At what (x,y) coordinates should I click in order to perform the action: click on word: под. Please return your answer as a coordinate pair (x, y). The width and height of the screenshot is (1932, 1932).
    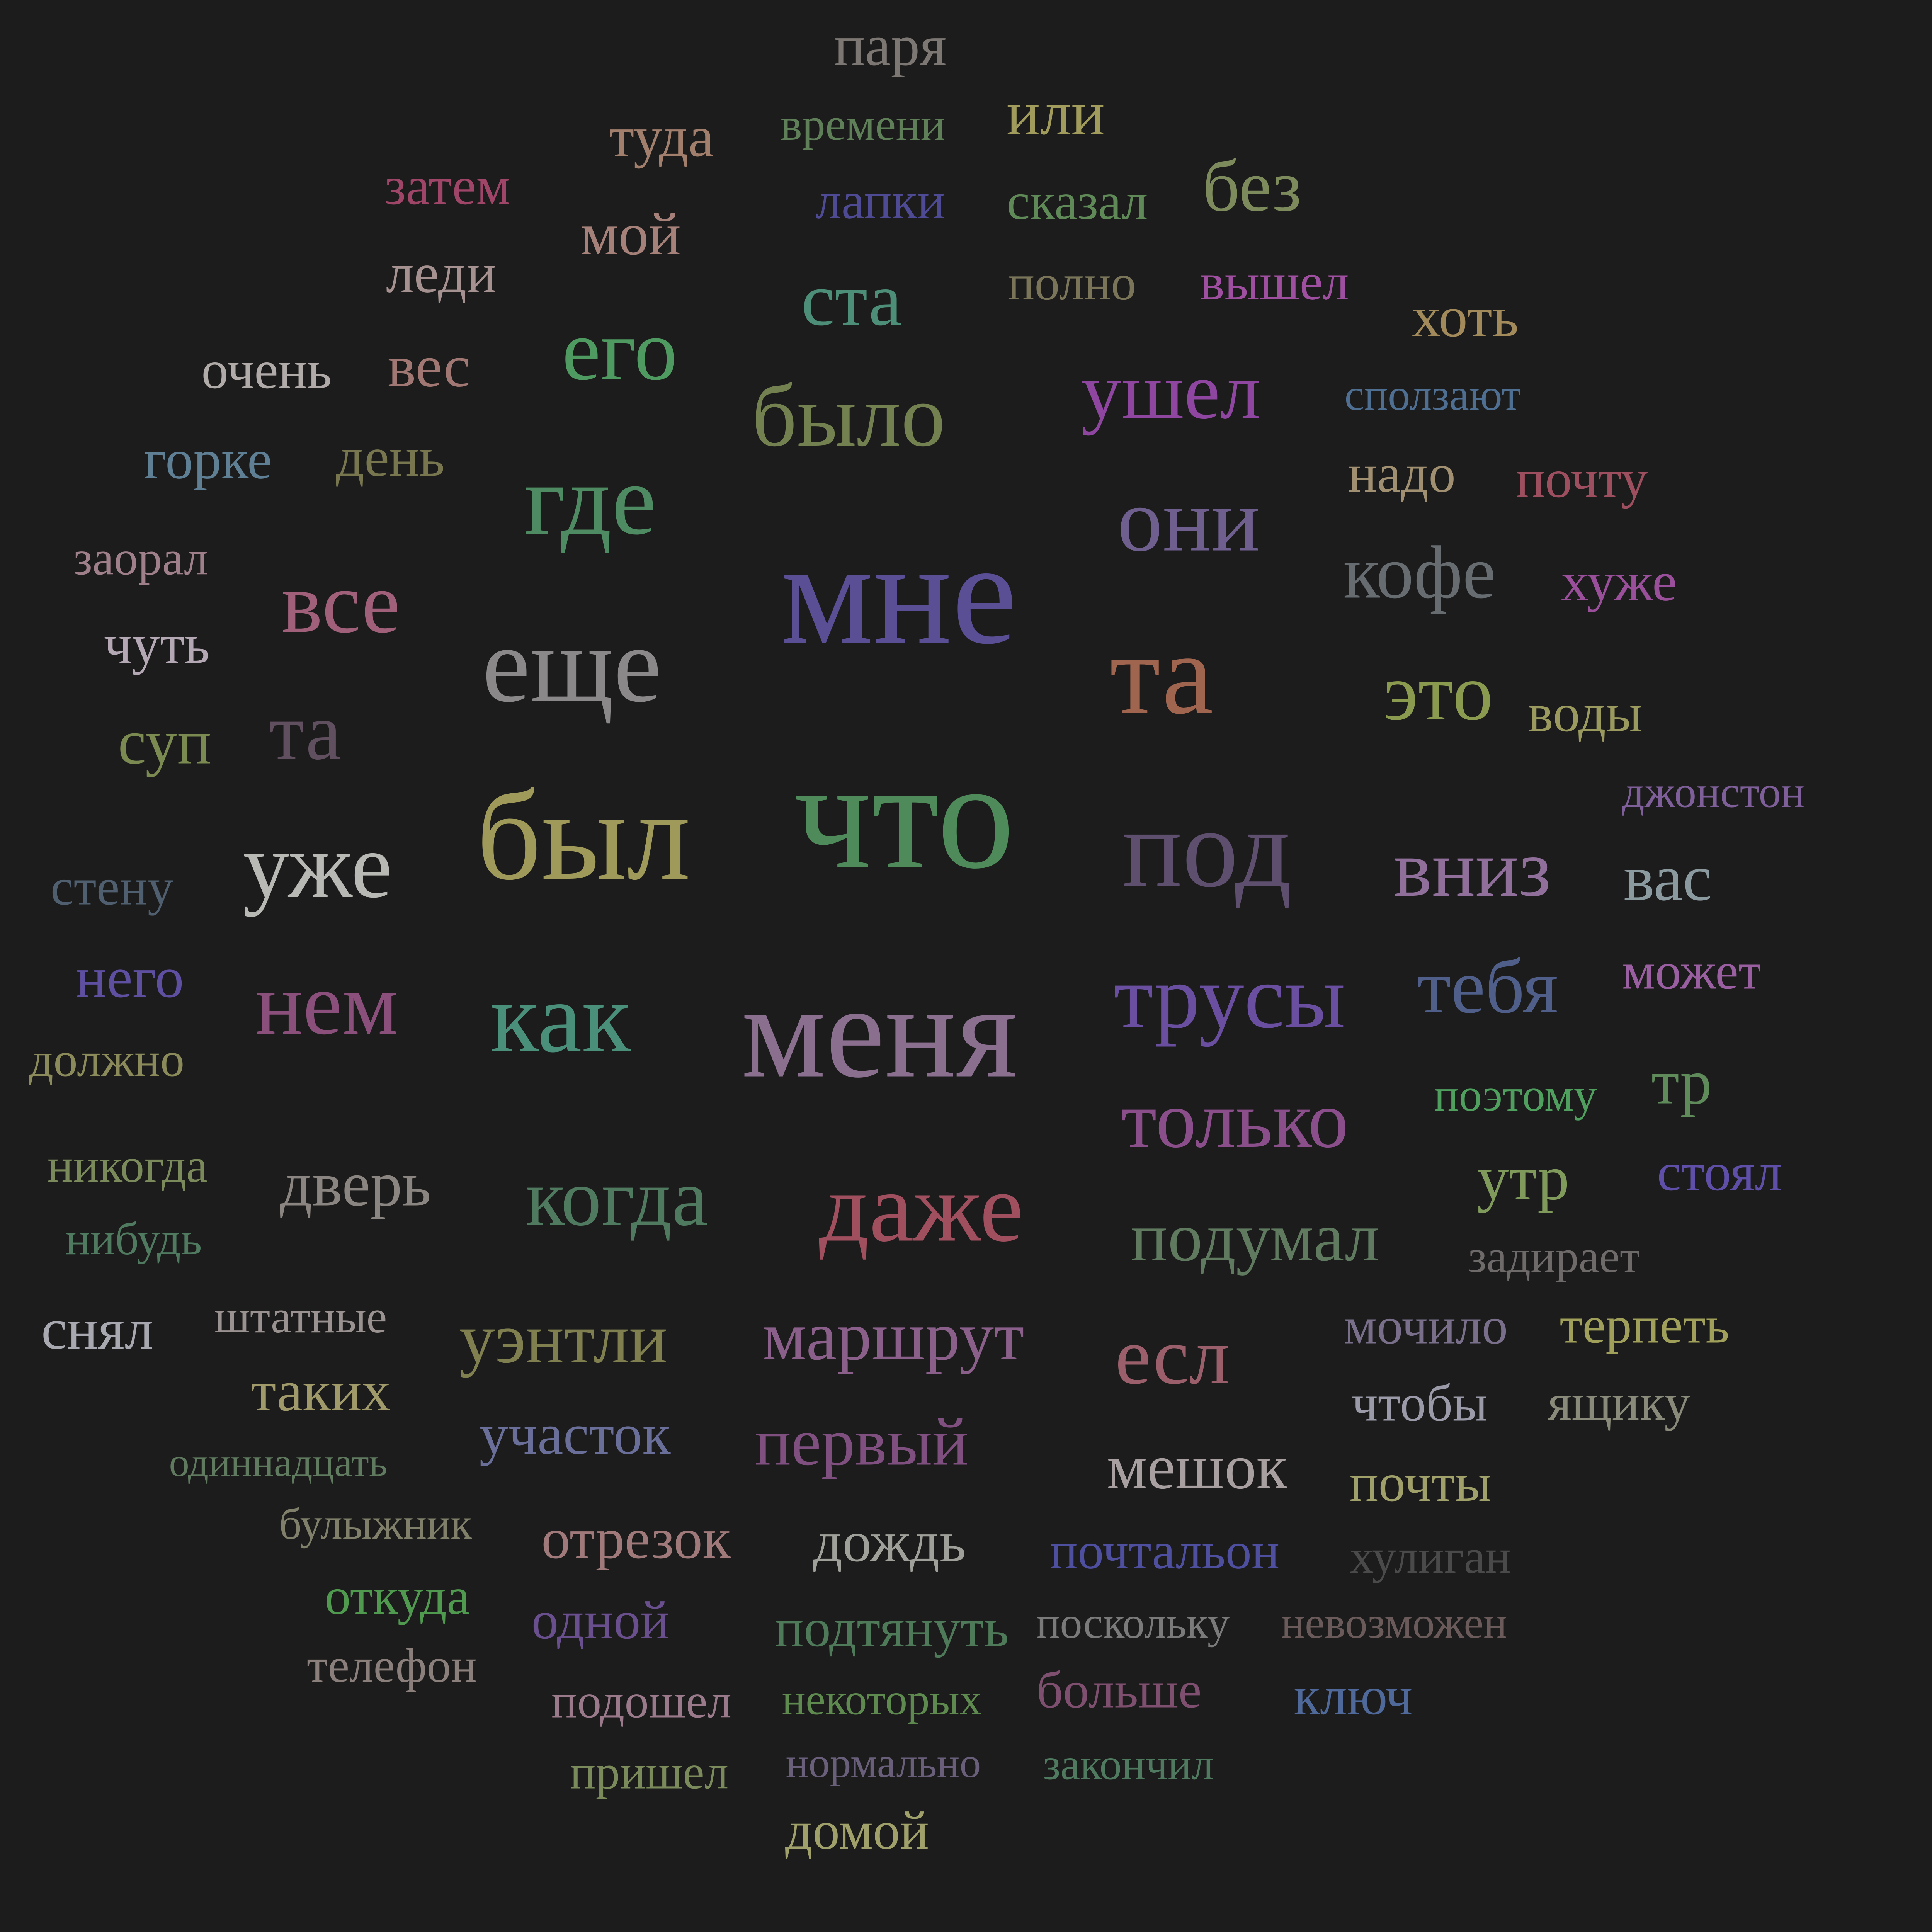
    Looking at the image, I should click on (1207, 848).